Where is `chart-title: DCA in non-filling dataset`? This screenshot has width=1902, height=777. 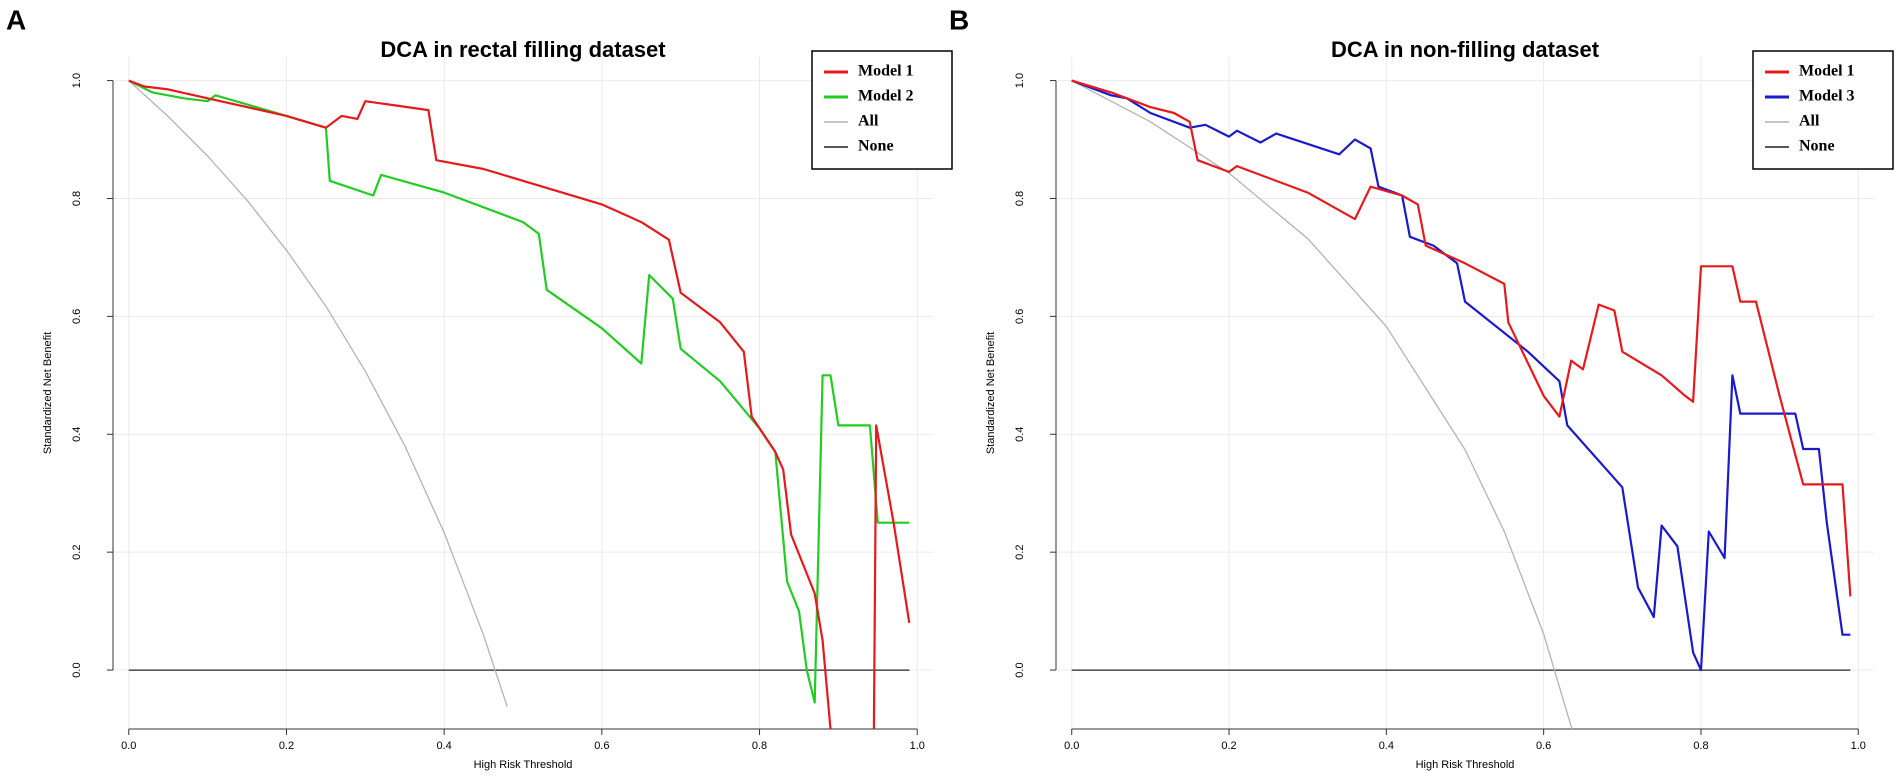
chart-title: DCA in non-filling dataset is located at coordinates (1465, 49).